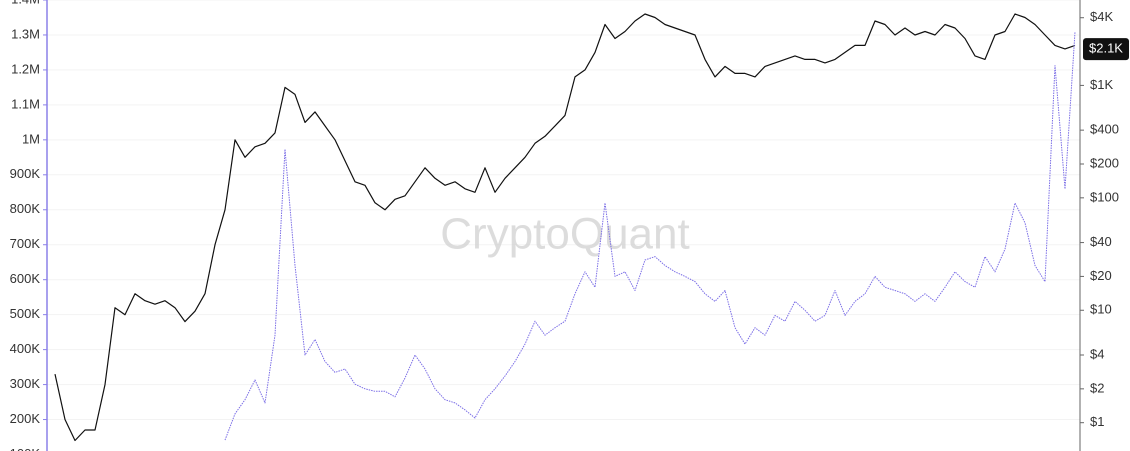  What do you see at coordinates (1104, 196) in the screenshot?
I see `y2-tick-label: $100` at bounding box center [1104, 196].